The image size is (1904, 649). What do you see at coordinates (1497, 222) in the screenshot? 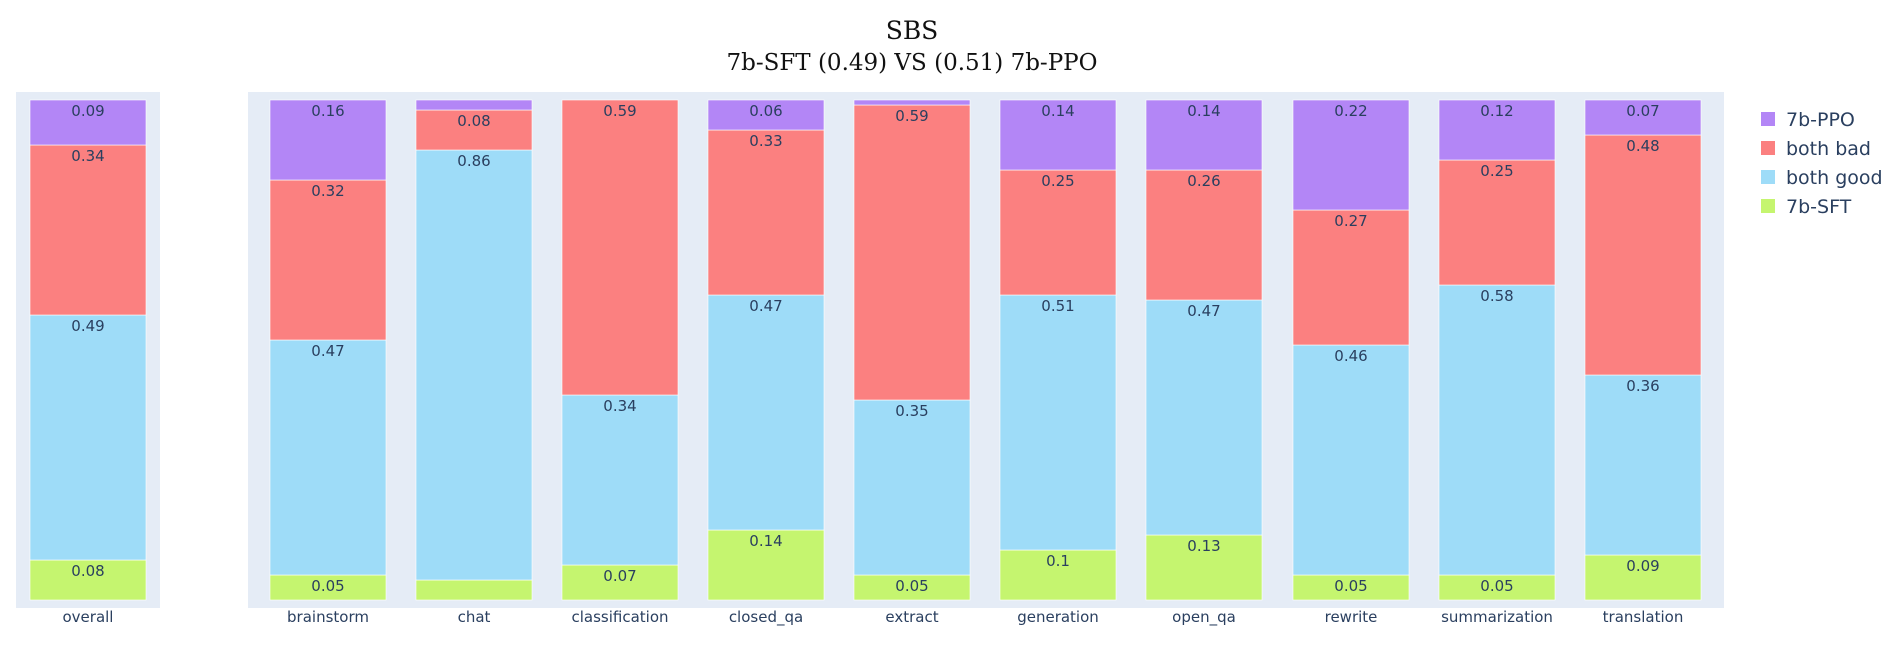
I see `bar-summarization-both-bad` at bounding box center [1497, 222].